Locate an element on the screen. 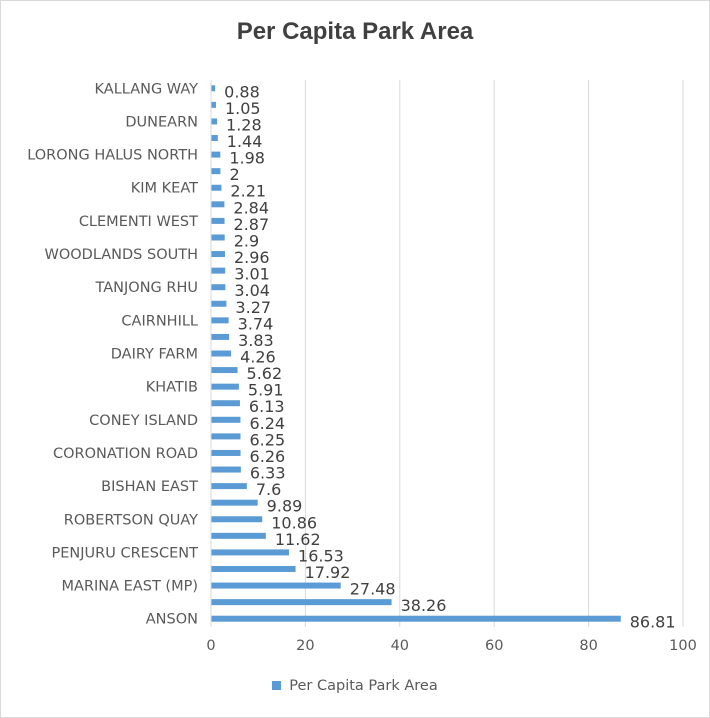 This screenshot has height=718, width=710. data-label: 3.04 is located at coordinates (252, 290).